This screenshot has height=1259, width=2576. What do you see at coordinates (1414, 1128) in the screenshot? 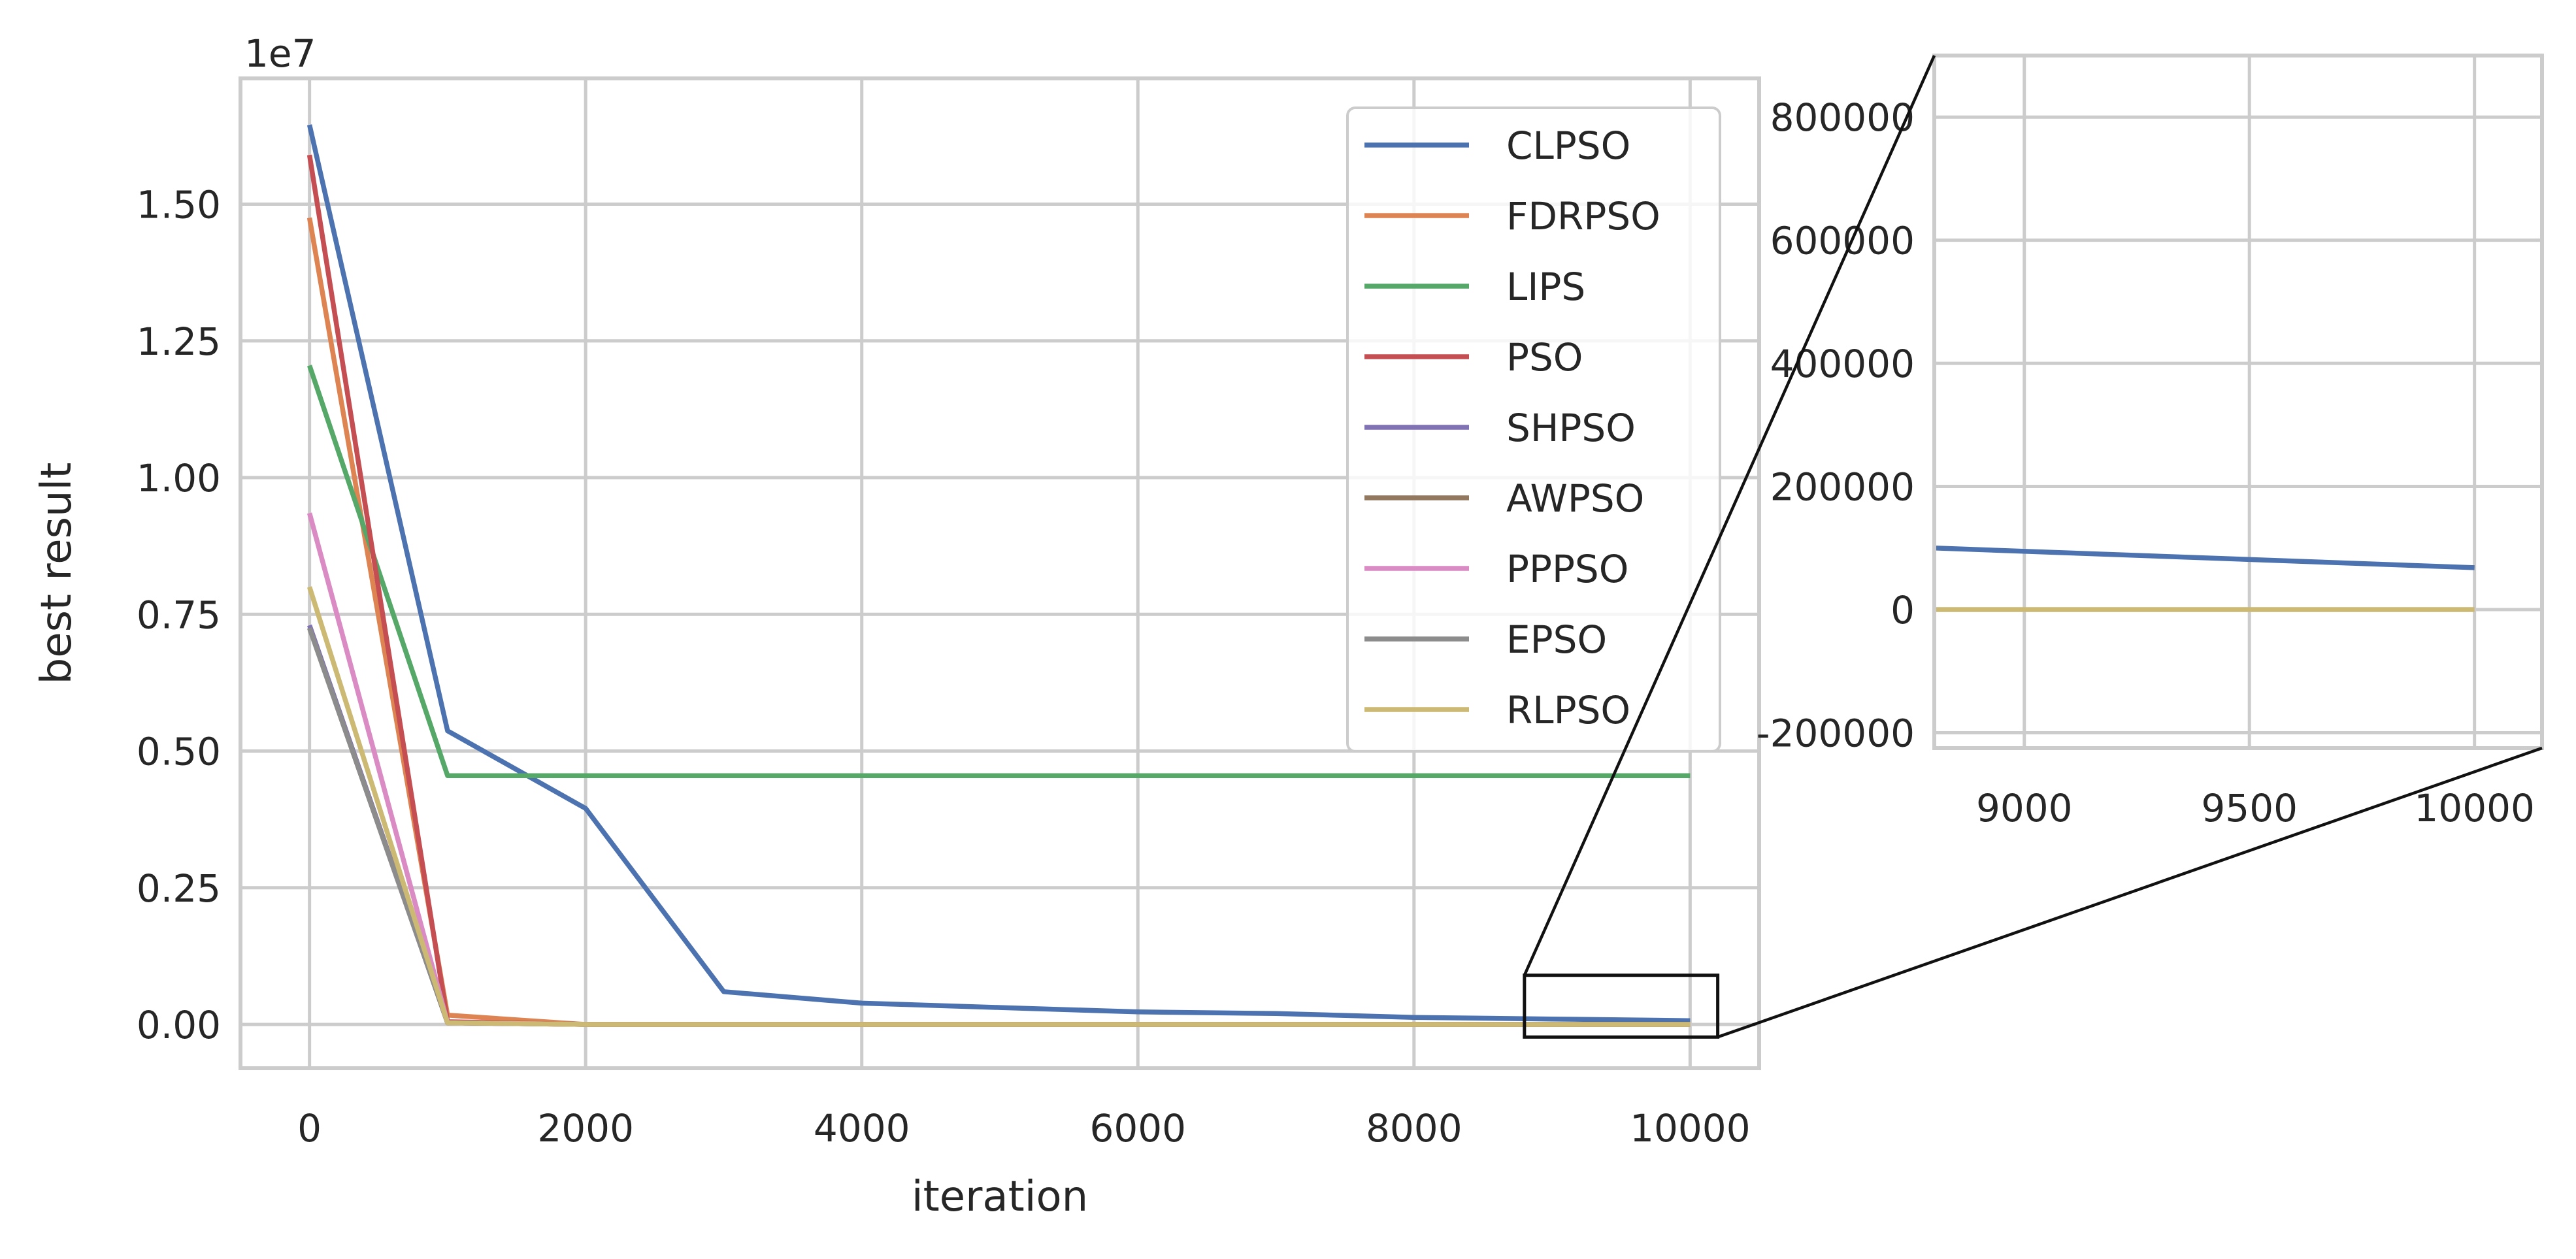
I see `main-x-tick-label: 8000` at bounding box center [1414, 1128].